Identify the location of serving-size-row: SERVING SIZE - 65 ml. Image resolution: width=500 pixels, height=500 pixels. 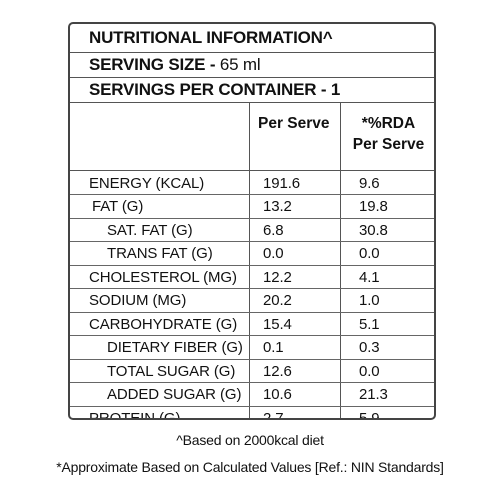
(252, 65).